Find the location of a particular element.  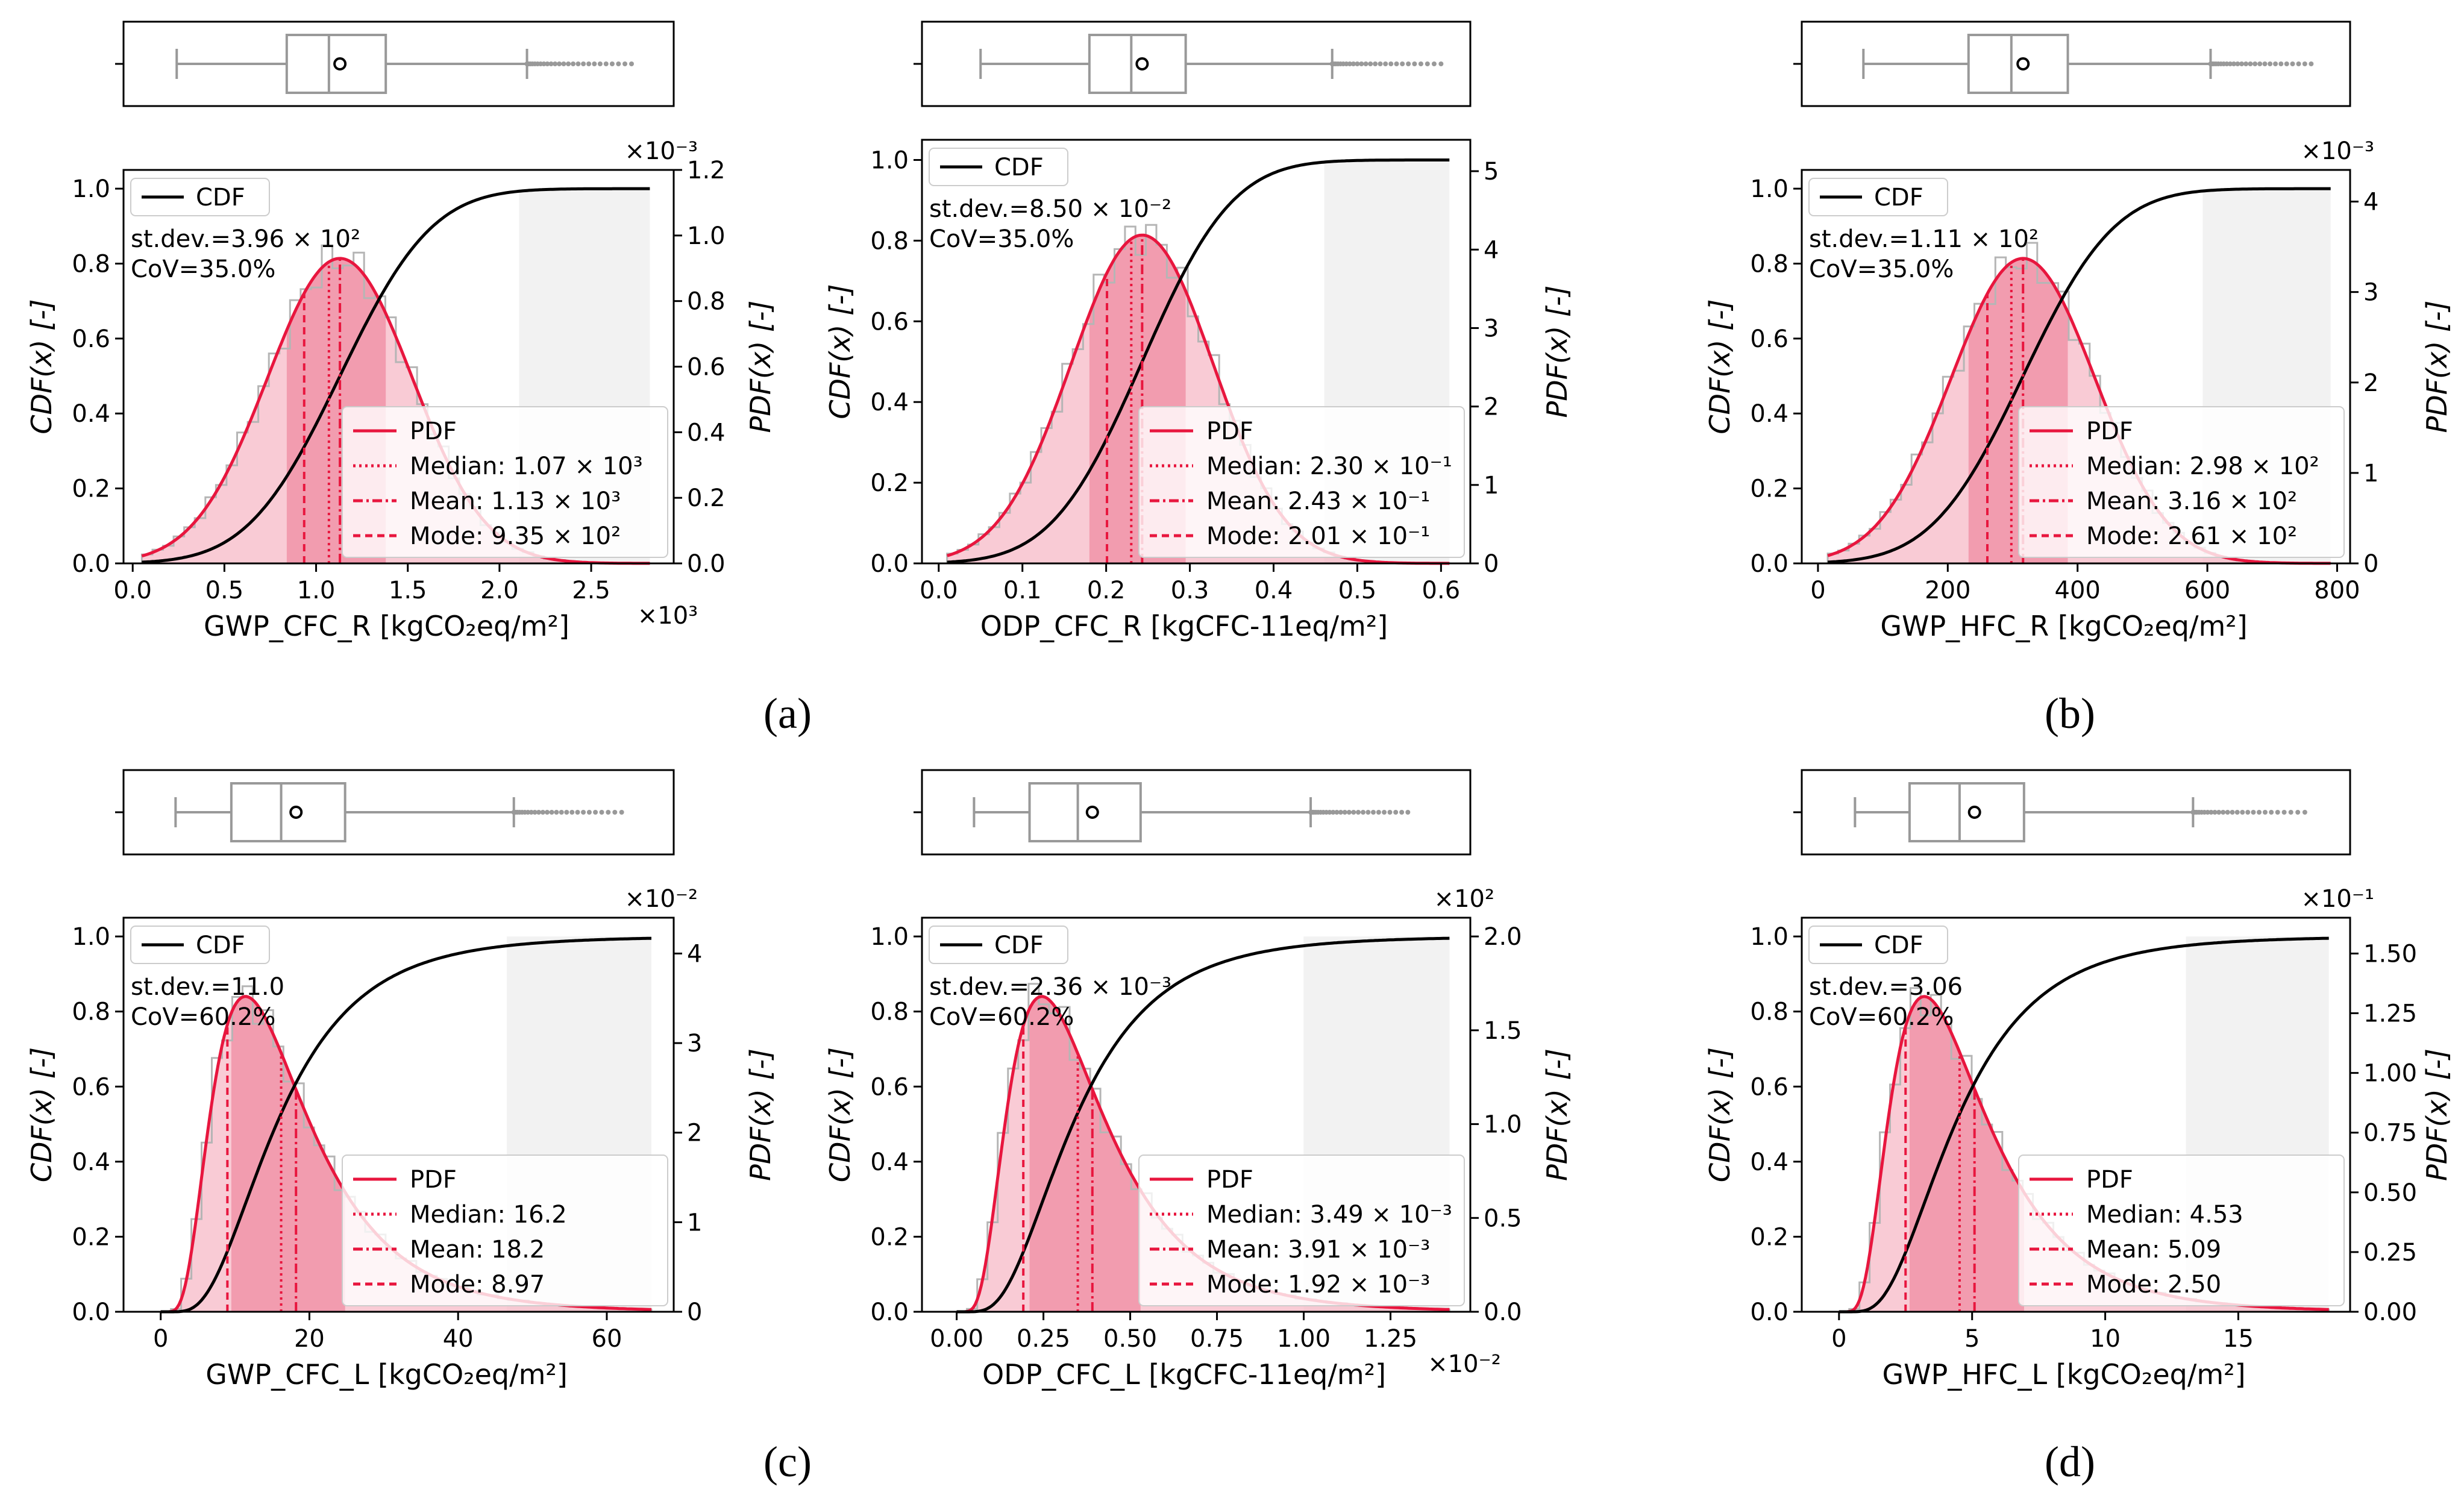

odp_cfc_l-x-tick-label: 0.00 is located at coordinates (956, 1339).